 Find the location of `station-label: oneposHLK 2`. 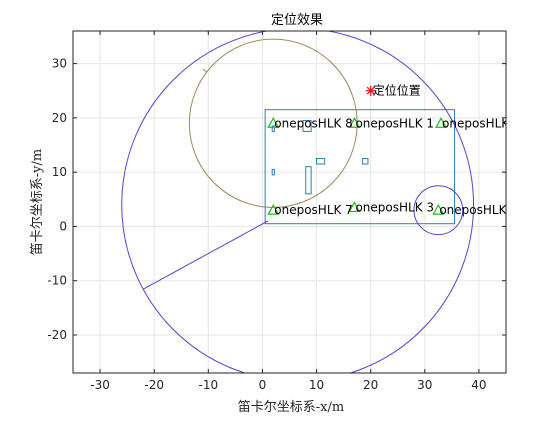

station-label: oneposHLK 2 is located at coordinates (481, 123).